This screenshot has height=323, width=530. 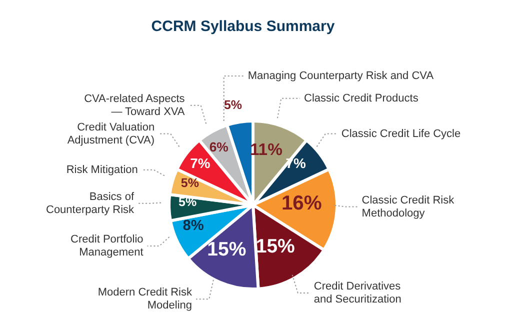 What do you see at coordinates (341, 76) in the screenshot?
I see `slice-label: Managing Counterparty Risk and CVA` at bounding box center [341, 76].